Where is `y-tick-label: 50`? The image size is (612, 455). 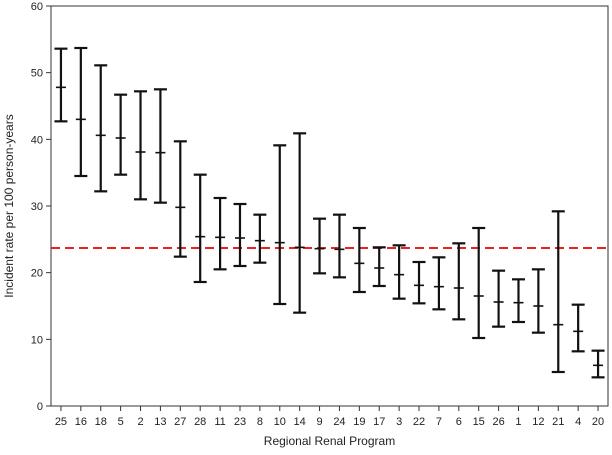
y-tick-label: 50 is located at coordinates (37, 74).